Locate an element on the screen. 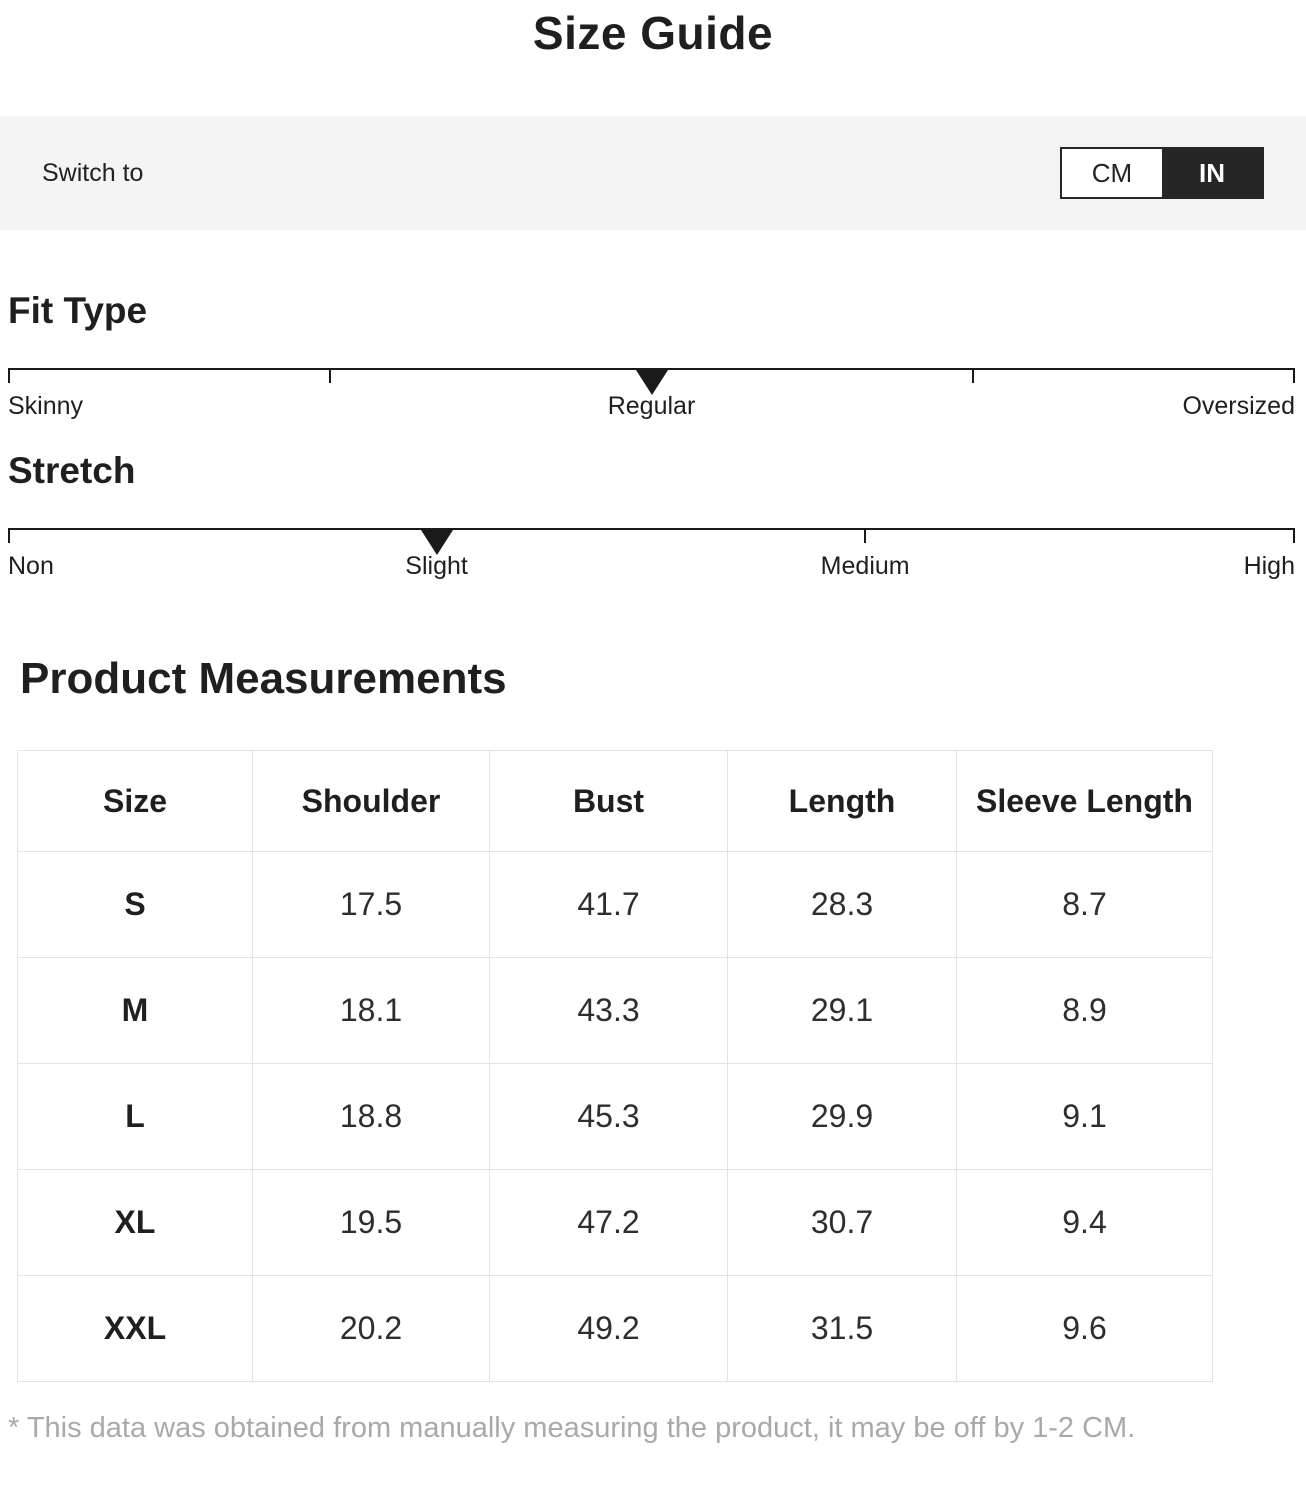 This screenshot has width=1306, height=1500. sleeve-length-cell: 9.4 is located at coordinates (1084, 1222).